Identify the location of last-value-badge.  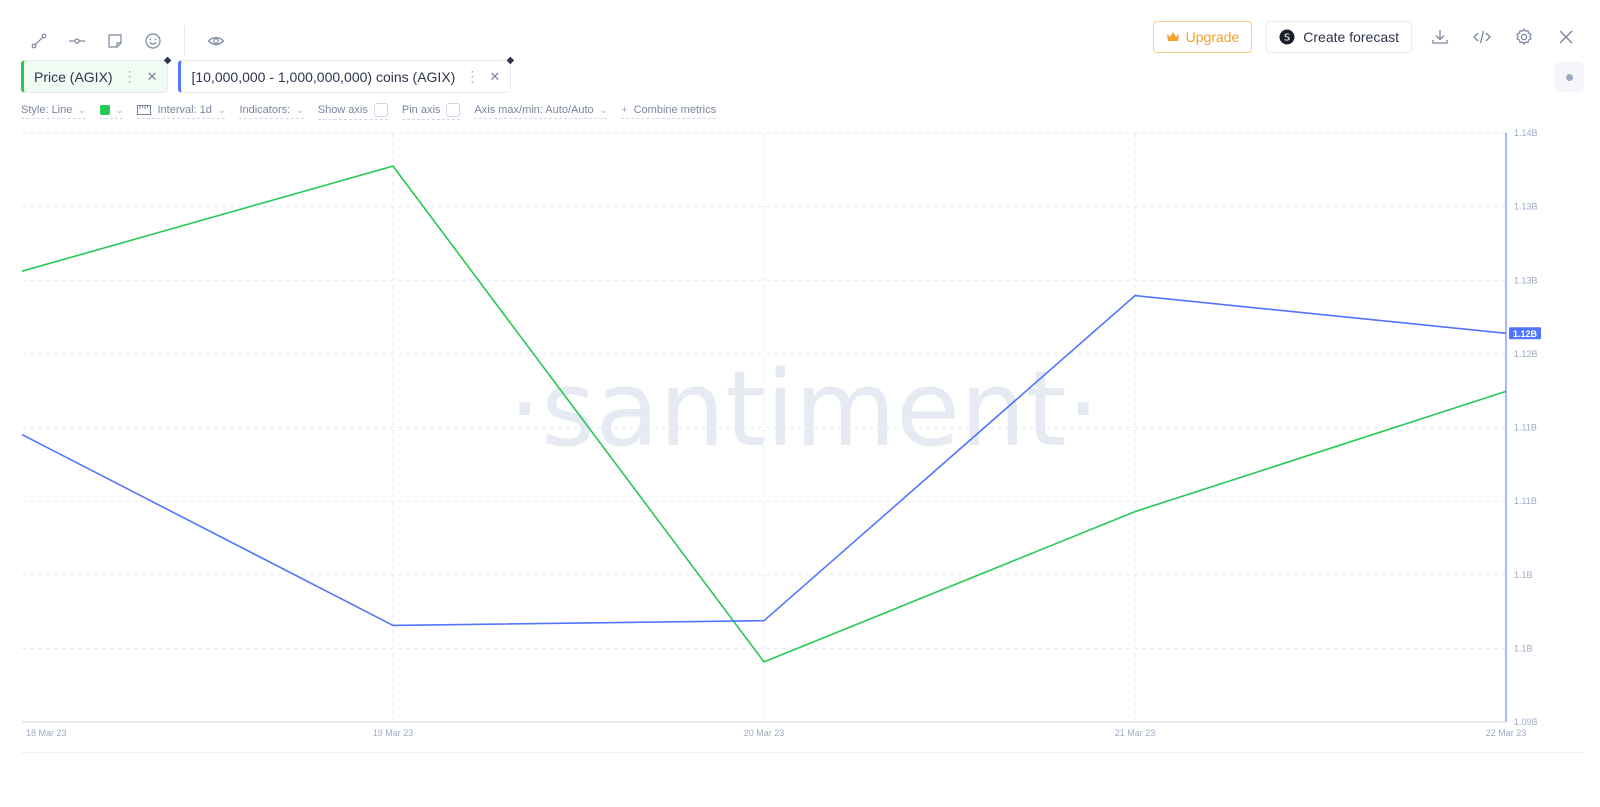
(1525, 333).